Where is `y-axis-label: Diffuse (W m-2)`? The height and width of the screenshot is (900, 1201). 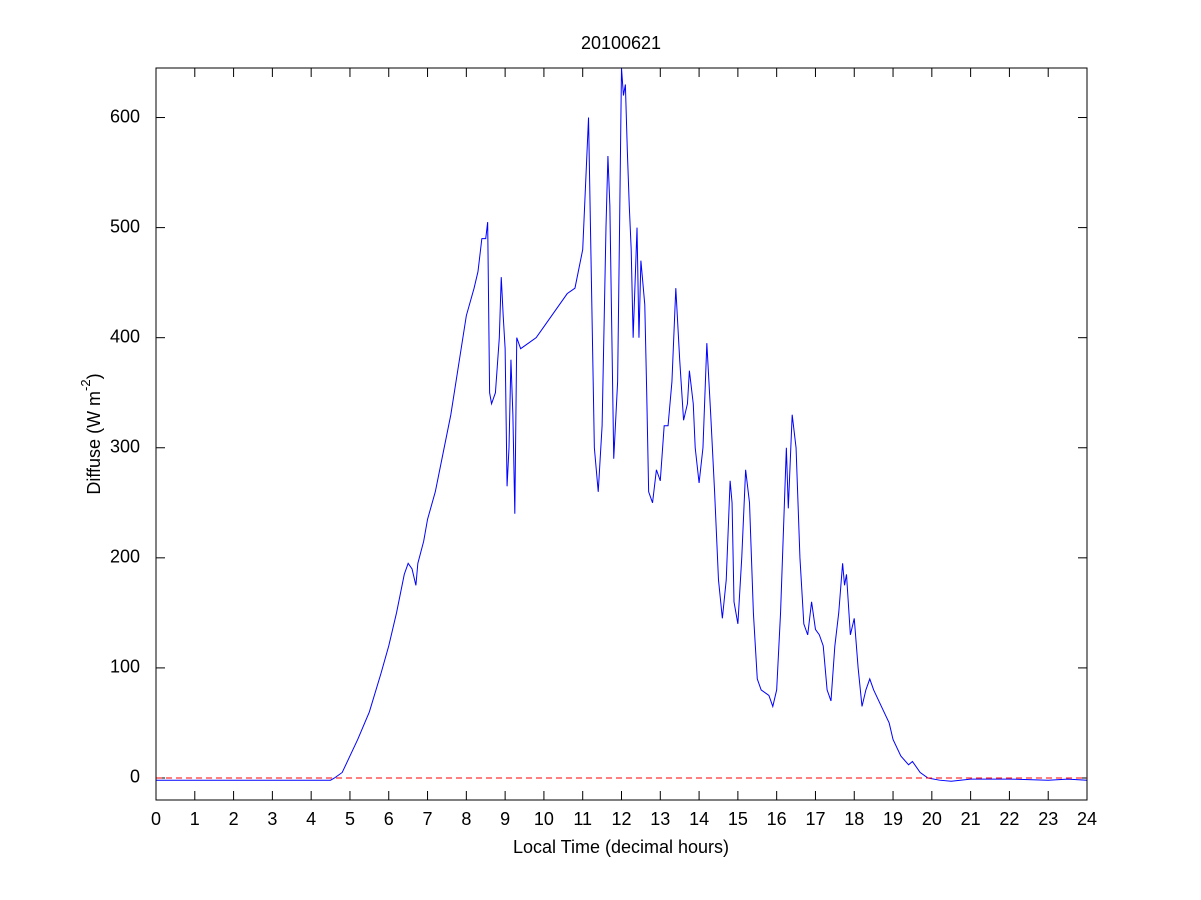 y-axis-label: Diffuse (W m-2) is located at coordinates (90, 433).